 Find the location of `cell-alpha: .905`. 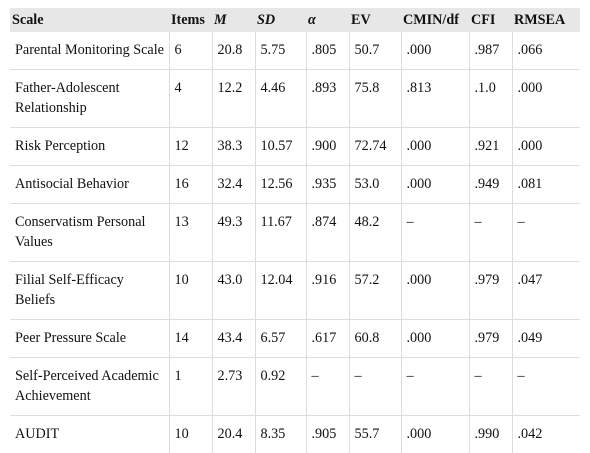

cell-alpha: .905 is located at coordinates (327, 434).